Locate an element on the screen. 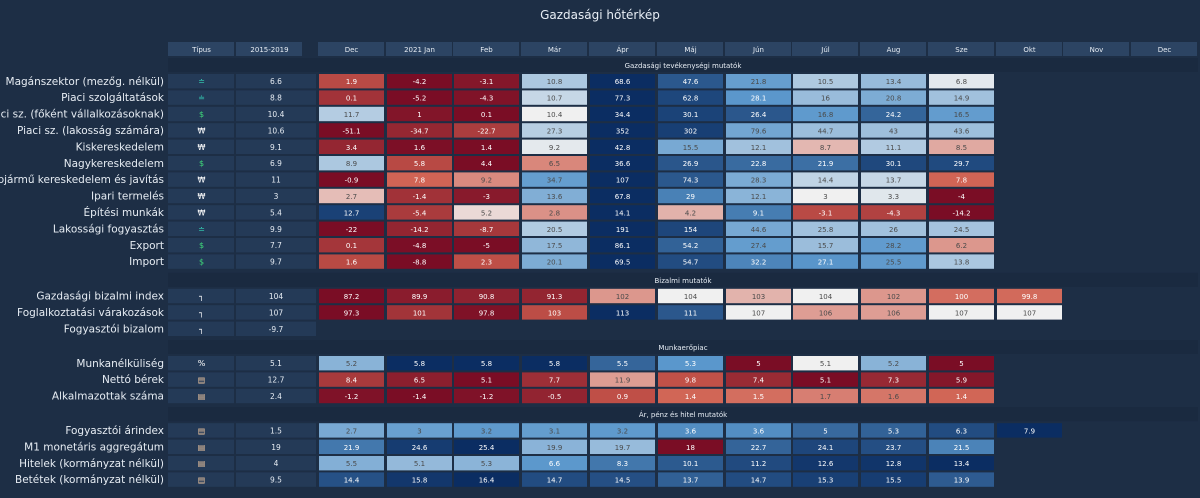 Image resolution: width=1200 pixels, height=498 pixels. cell-value: 13.7 is located at coordinates (894, 181).